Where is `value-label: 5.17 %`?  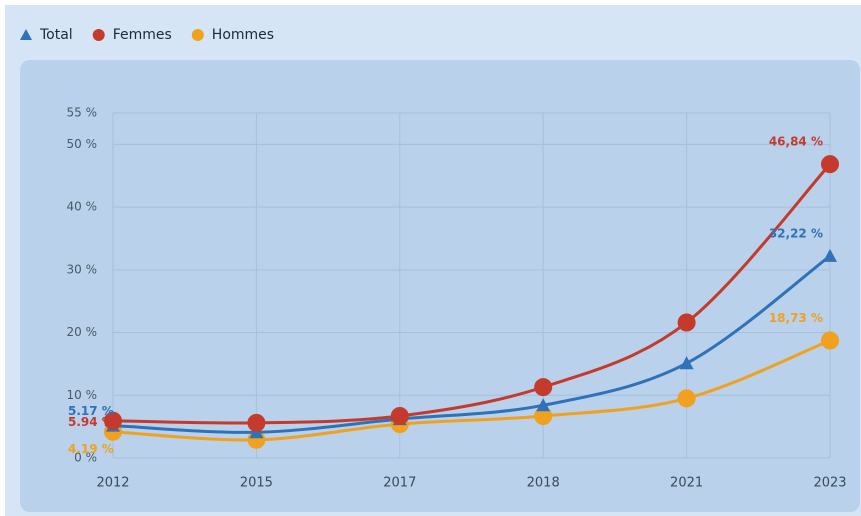
value-label: 5.17 % is located at coordinates (91, 411).